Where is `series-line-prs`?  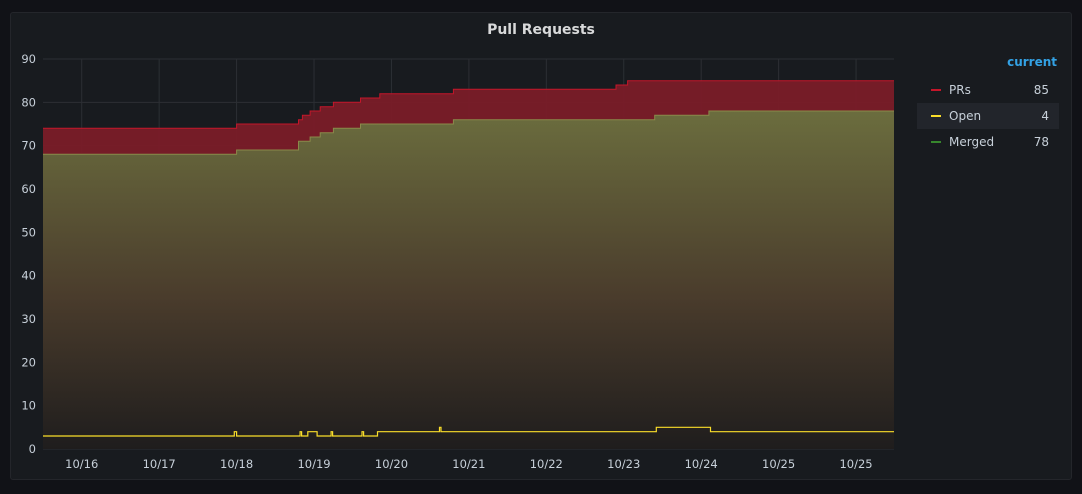 series-line-prs is located at coordinates (468, 104).